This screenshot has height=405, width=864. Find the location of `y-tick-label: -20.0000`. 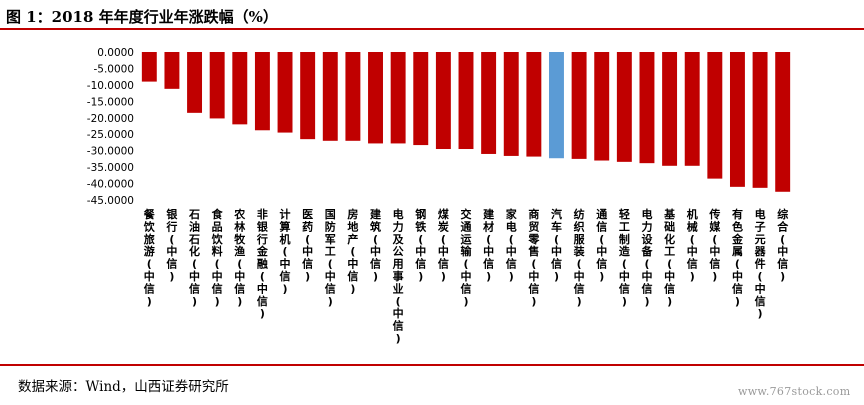

y-tick-label: -20.0000 is located at coordinates (110, 119).